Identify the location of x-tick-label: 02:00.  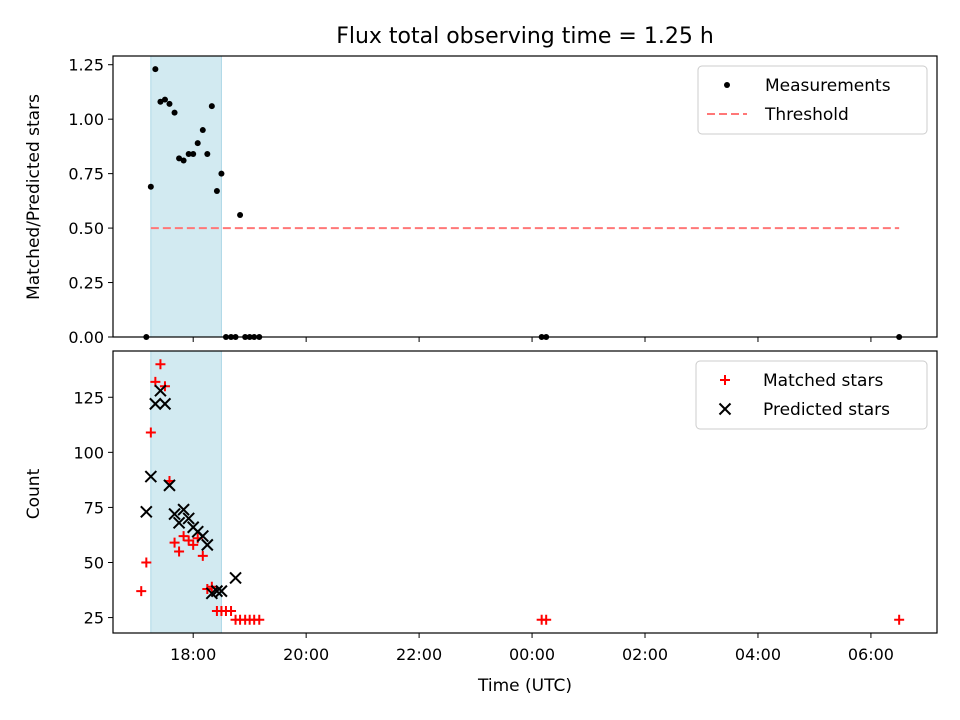
(645, 654).